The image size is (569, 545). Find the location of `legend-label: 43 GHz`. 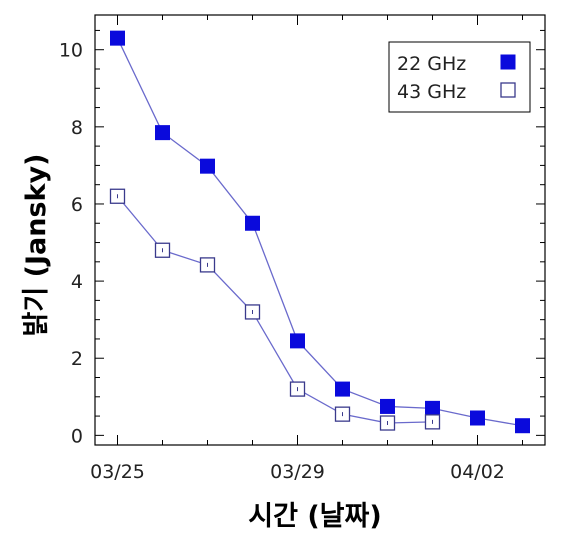

legend-label: 43 GHz is located at coordinates (431, 92).